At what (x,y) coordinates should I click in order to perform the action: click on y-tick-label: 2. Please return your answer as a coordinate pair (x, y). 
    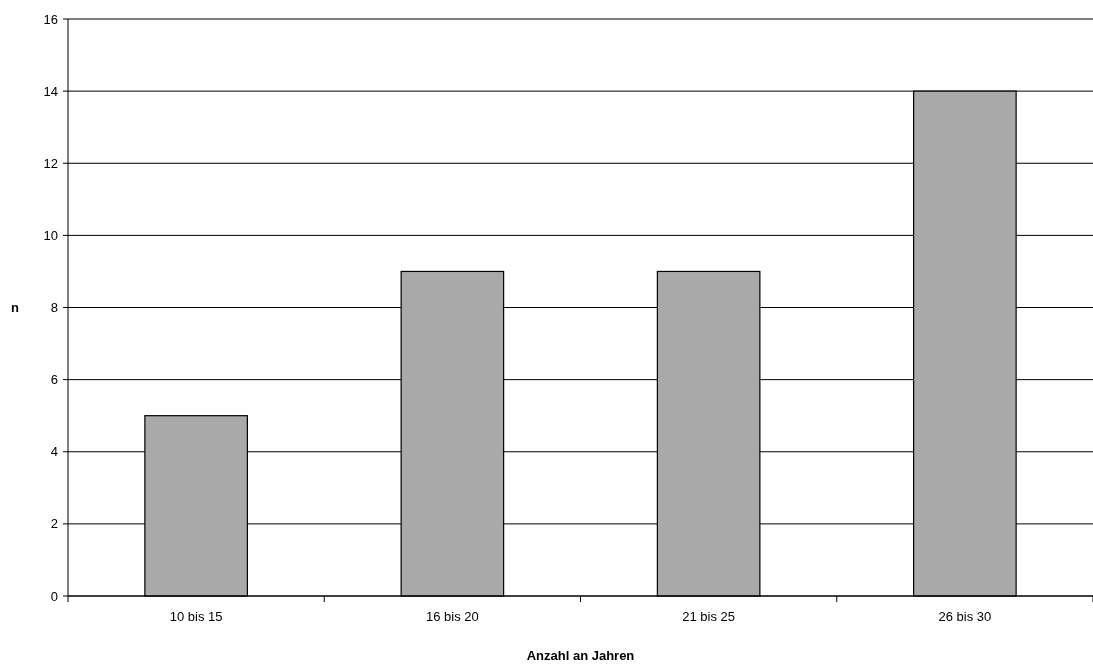
    Looking at the image, I should click on (54, 524).